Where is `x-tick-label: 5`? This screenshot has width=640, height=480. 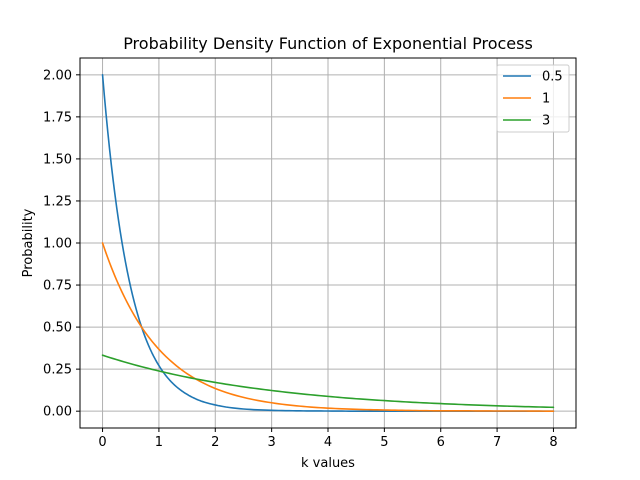 x-tick-label: 5 is located at coordinates (384, 442).